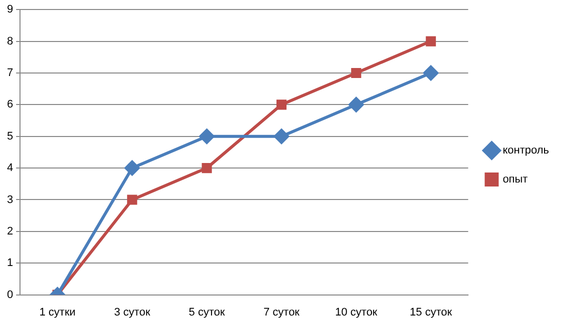 Image resolution: width=569 pixels, height=326 pixels. I want to click on y-tick-label: 2, so click(10, 231).